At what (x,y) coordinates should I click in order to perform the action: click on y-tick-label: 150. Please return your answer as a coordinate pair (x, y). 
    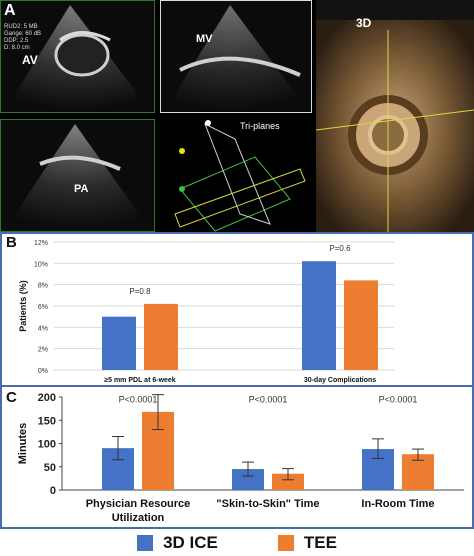
    Looking at the image, I should click on (47, 421).